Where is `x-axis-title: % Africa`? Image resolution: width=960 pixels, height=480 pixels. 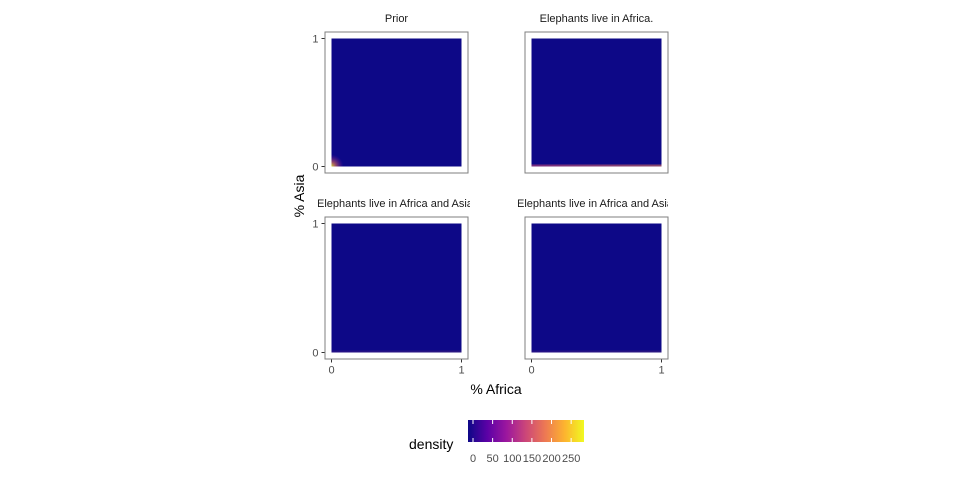
x-axis-title: % Africa is located at coordinates (496, 389).